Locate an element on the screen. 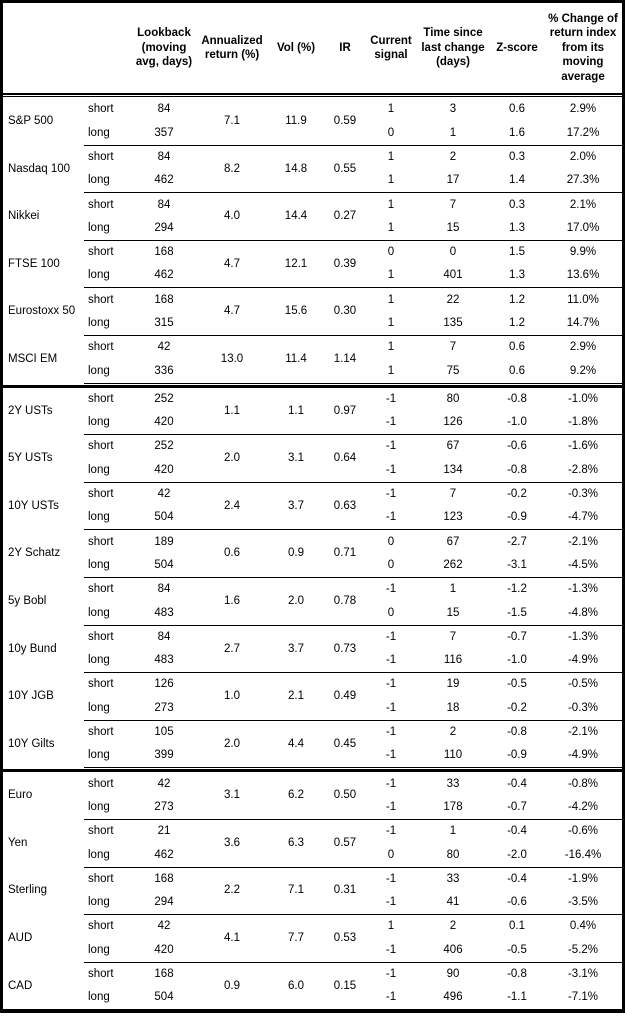 This screenshot has height=1016, width=625. ir-value: 0.31 is located at coordinates (345, 890).